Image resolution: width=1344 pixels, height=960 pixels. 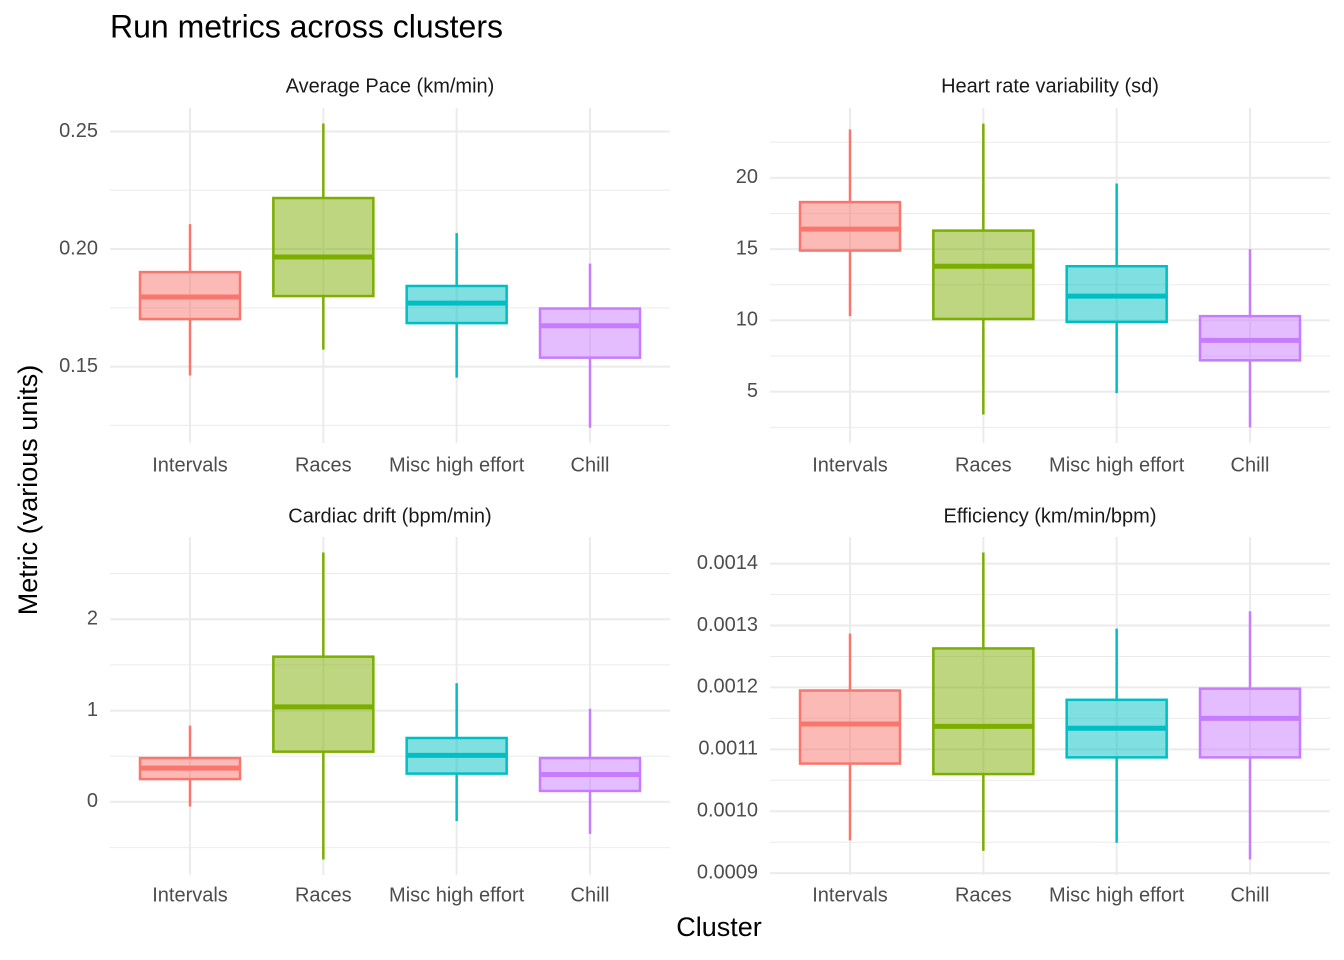 I want to click on y-tick-label: 15, so click(x=747, y=248).